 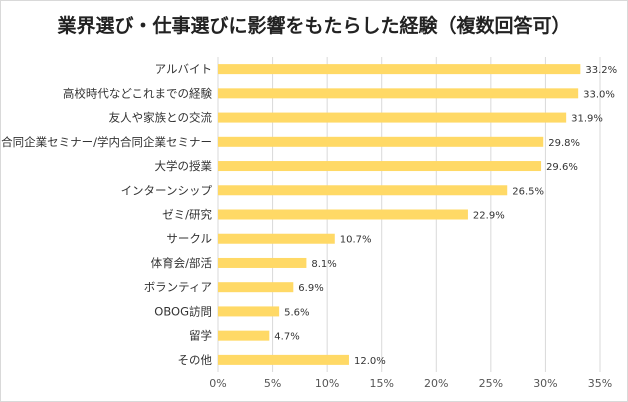 I want to click on category-label: インターンシップ, so click(x=167, y=190).